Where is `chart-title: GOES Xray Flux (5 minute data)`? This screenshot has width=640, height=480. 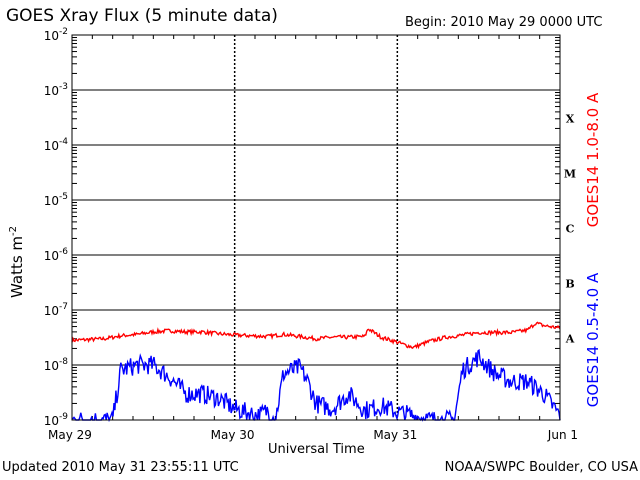 chart-title: GOES Xray Flux (5 minute data) is located at coordinates (142, 16).